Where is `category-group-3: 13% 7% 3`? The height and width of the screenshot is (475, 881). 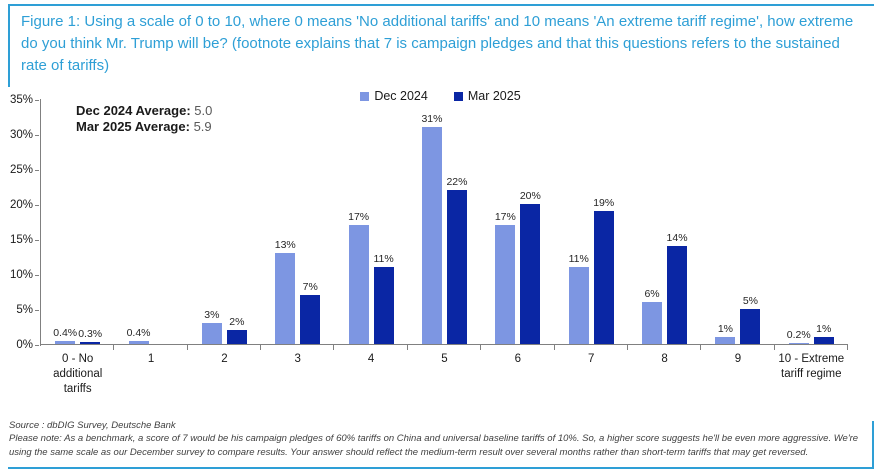
category-group-3: 13% 7% 3 is located at coordinates (298, 232).